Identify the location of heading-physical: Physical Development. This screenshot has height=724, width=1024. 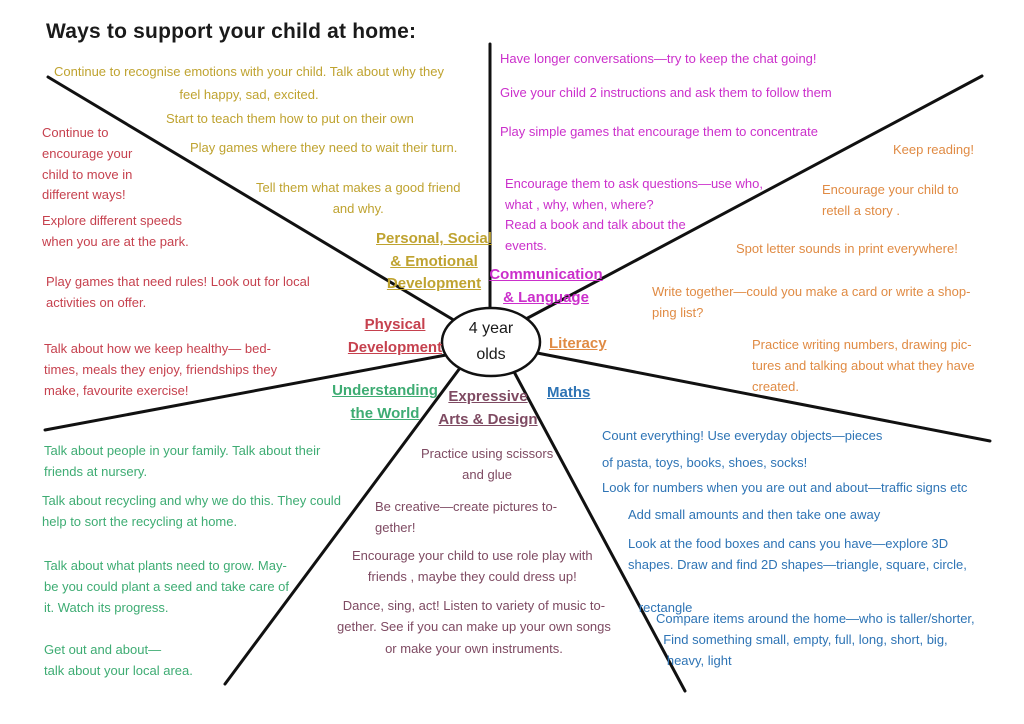
(395, 336).